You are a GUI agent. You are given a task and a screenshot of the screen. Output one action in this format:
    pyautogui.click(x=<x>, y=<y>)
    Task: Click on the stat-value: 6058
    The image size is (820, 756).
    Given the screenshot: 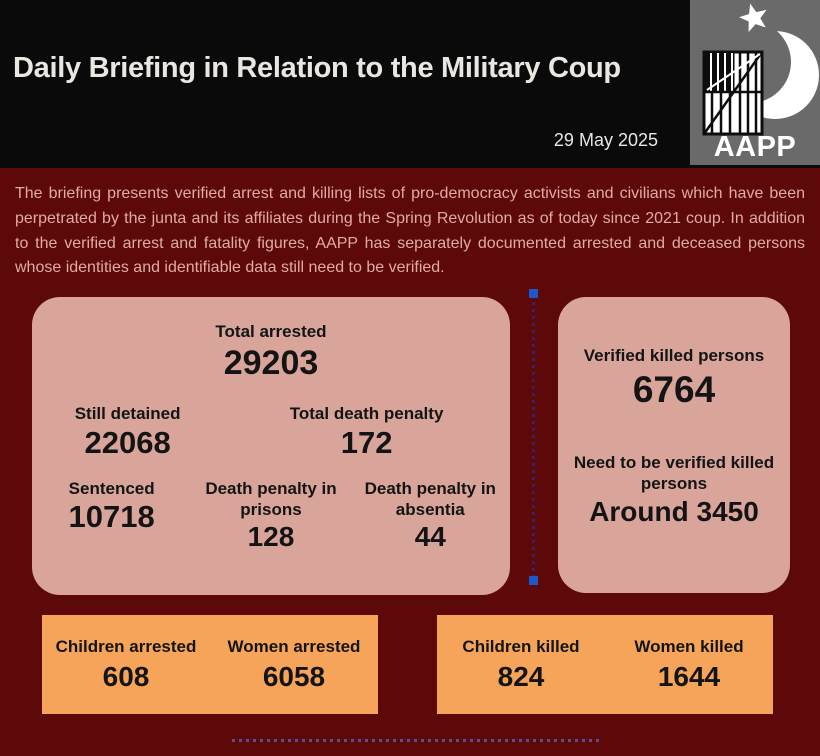 What is the action you would take?
    pyautogui.click(x=294, y=676)
    